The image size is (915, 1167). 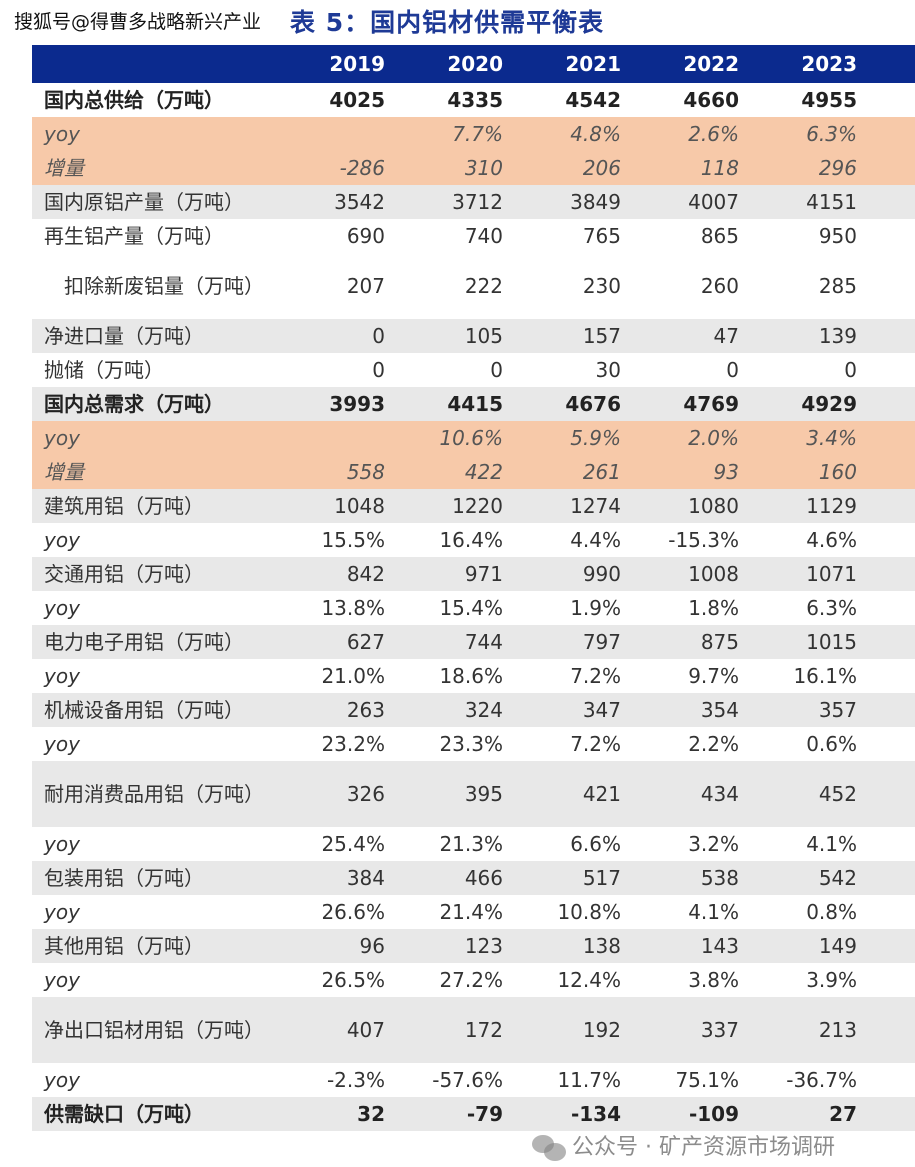 What do you see at coordinates (595, 506) in the screenshot?
I see `value-cell: 1274` at bounding box center [595, 506].